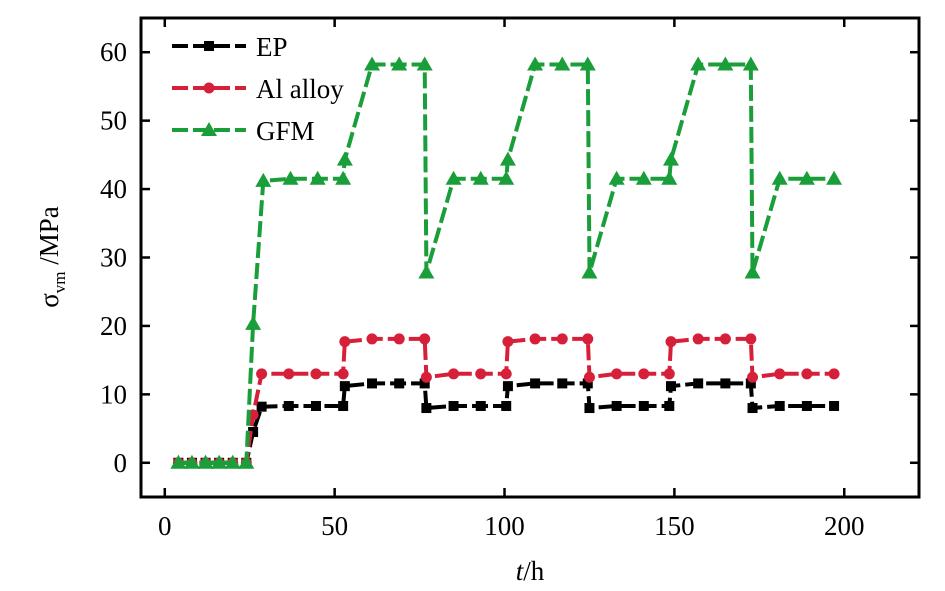  What do you see at coordinates (113, 189) in the screenshot?
I see `y-tick-label: 40` at bounding box center [113, 189].